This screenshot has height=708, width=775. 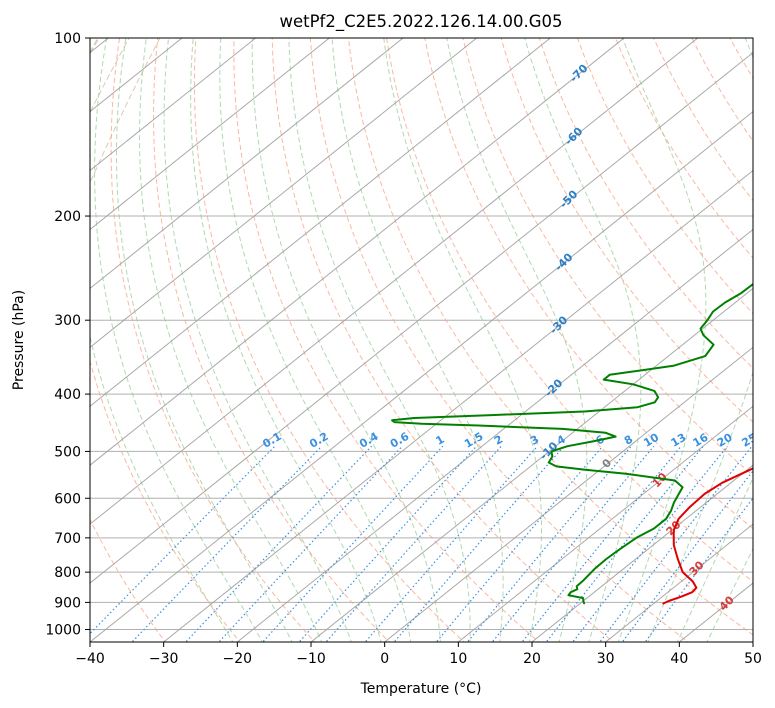 What do you see at coordinates (679, 659) in the screenshot?
I see `x-tick-label: 40` at bounding box center [679, 659].